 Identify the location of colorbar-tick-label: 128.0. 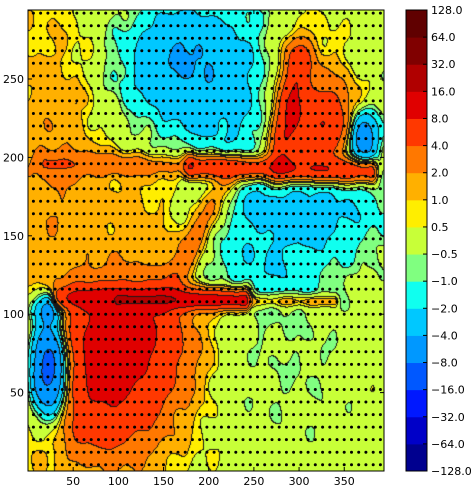
(447, 10).